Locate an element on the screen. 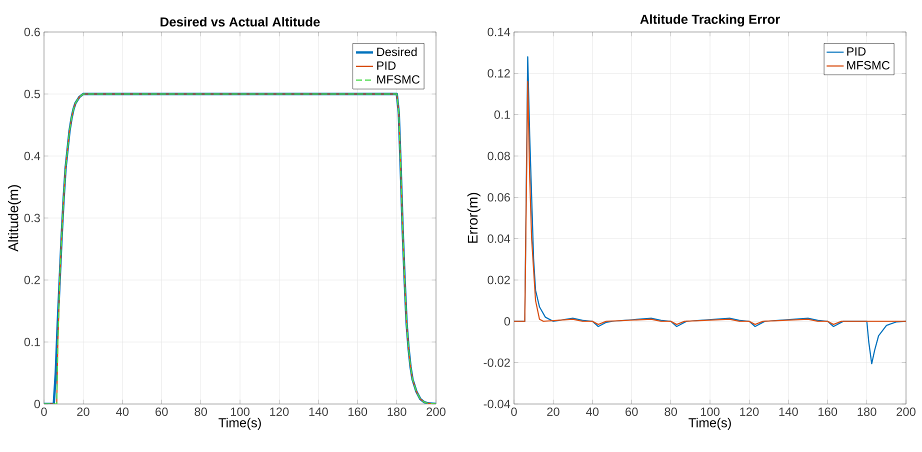 This screenshot has height=452, width=922. y-tick-label: 0.12 is located at coordinates (499, 73).